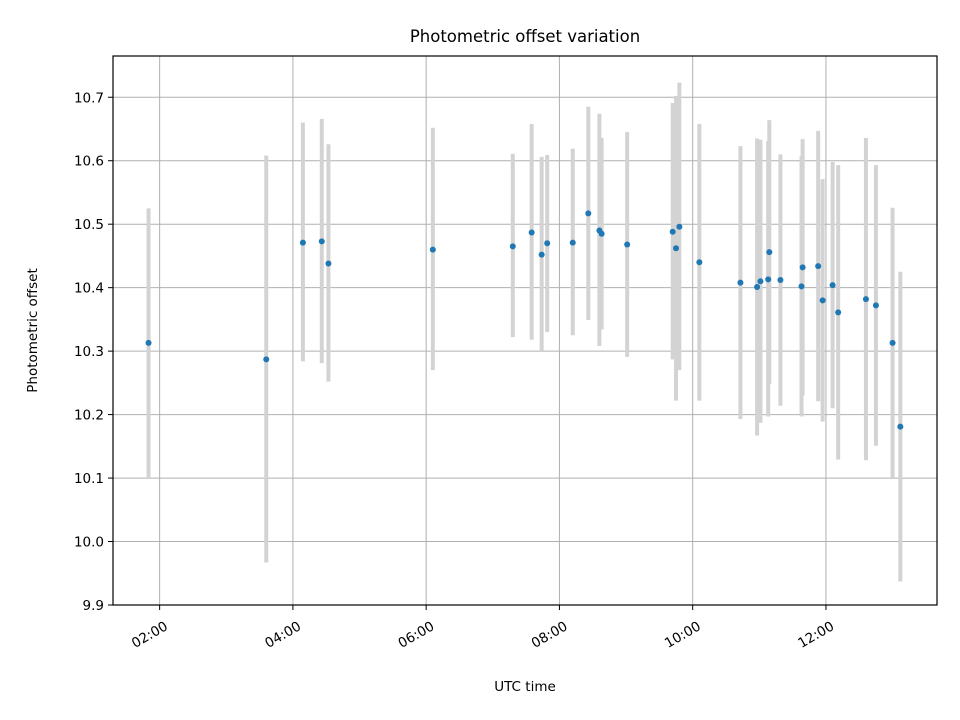 The image size is (960, 720). I want to click on chart-title: Photometric offset variation, so click(525, 36).